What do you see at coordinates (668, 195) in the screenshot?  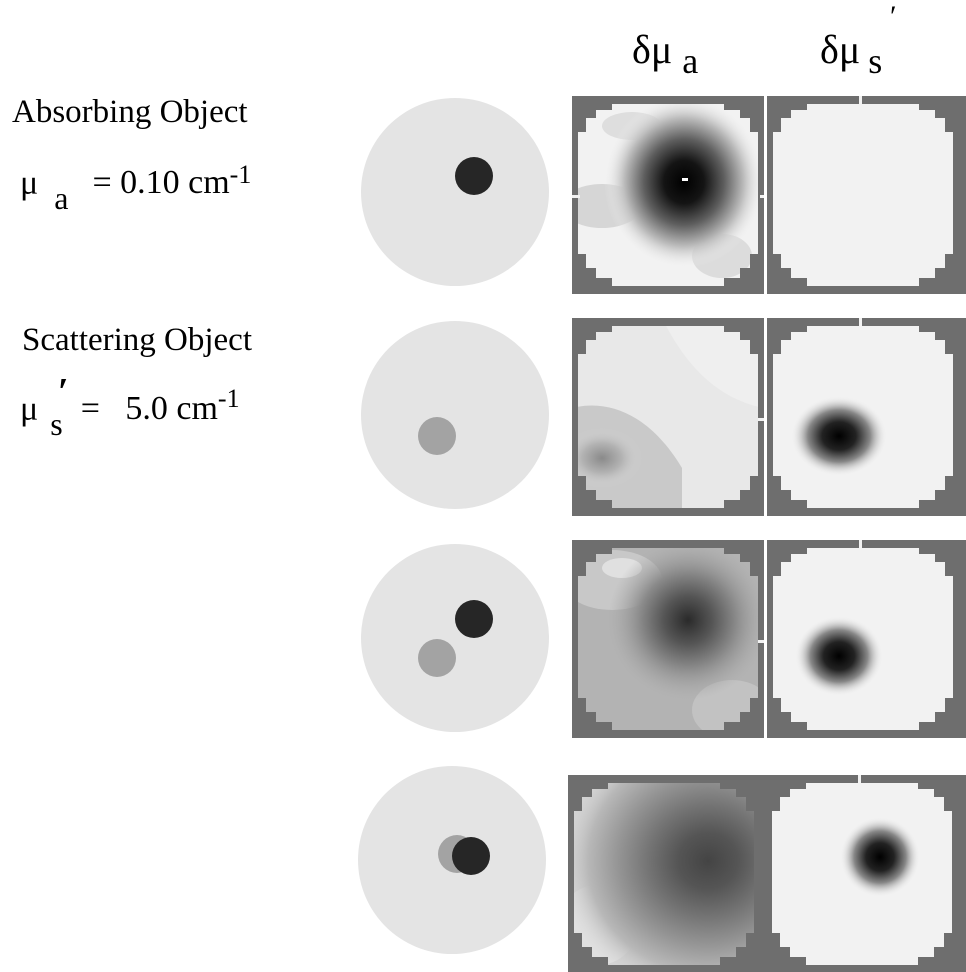 I see `recon-row-1-mua` at bounding box center [668, 195].